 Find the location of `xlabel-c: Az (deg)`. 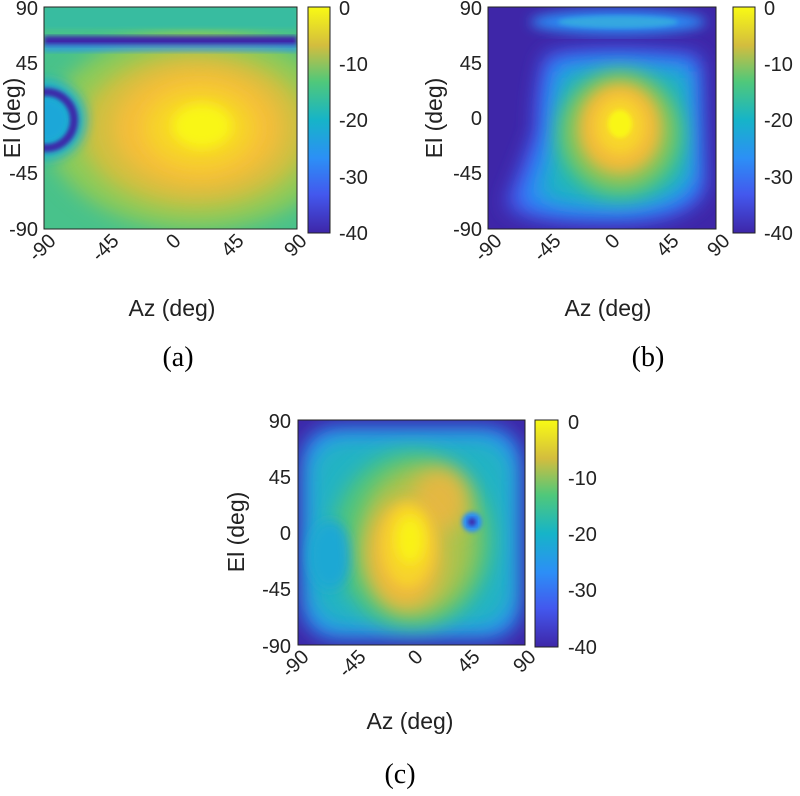

xlabel-c: Az (deg) is located at coordinates (410, 721).